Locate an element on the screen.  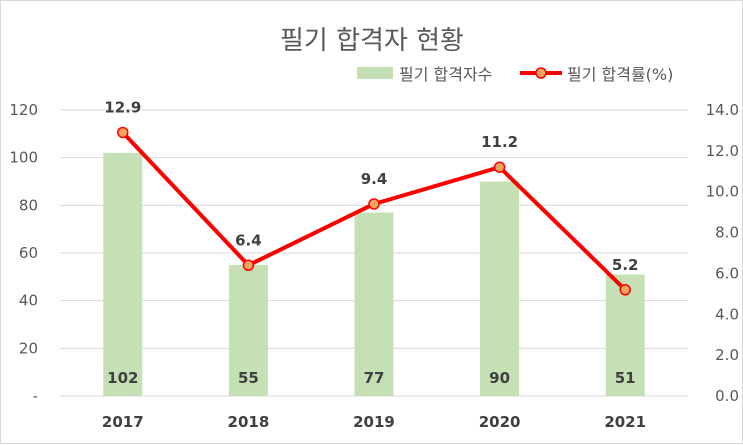
left-tick-label: 40 is located at coordinates (28, 301).